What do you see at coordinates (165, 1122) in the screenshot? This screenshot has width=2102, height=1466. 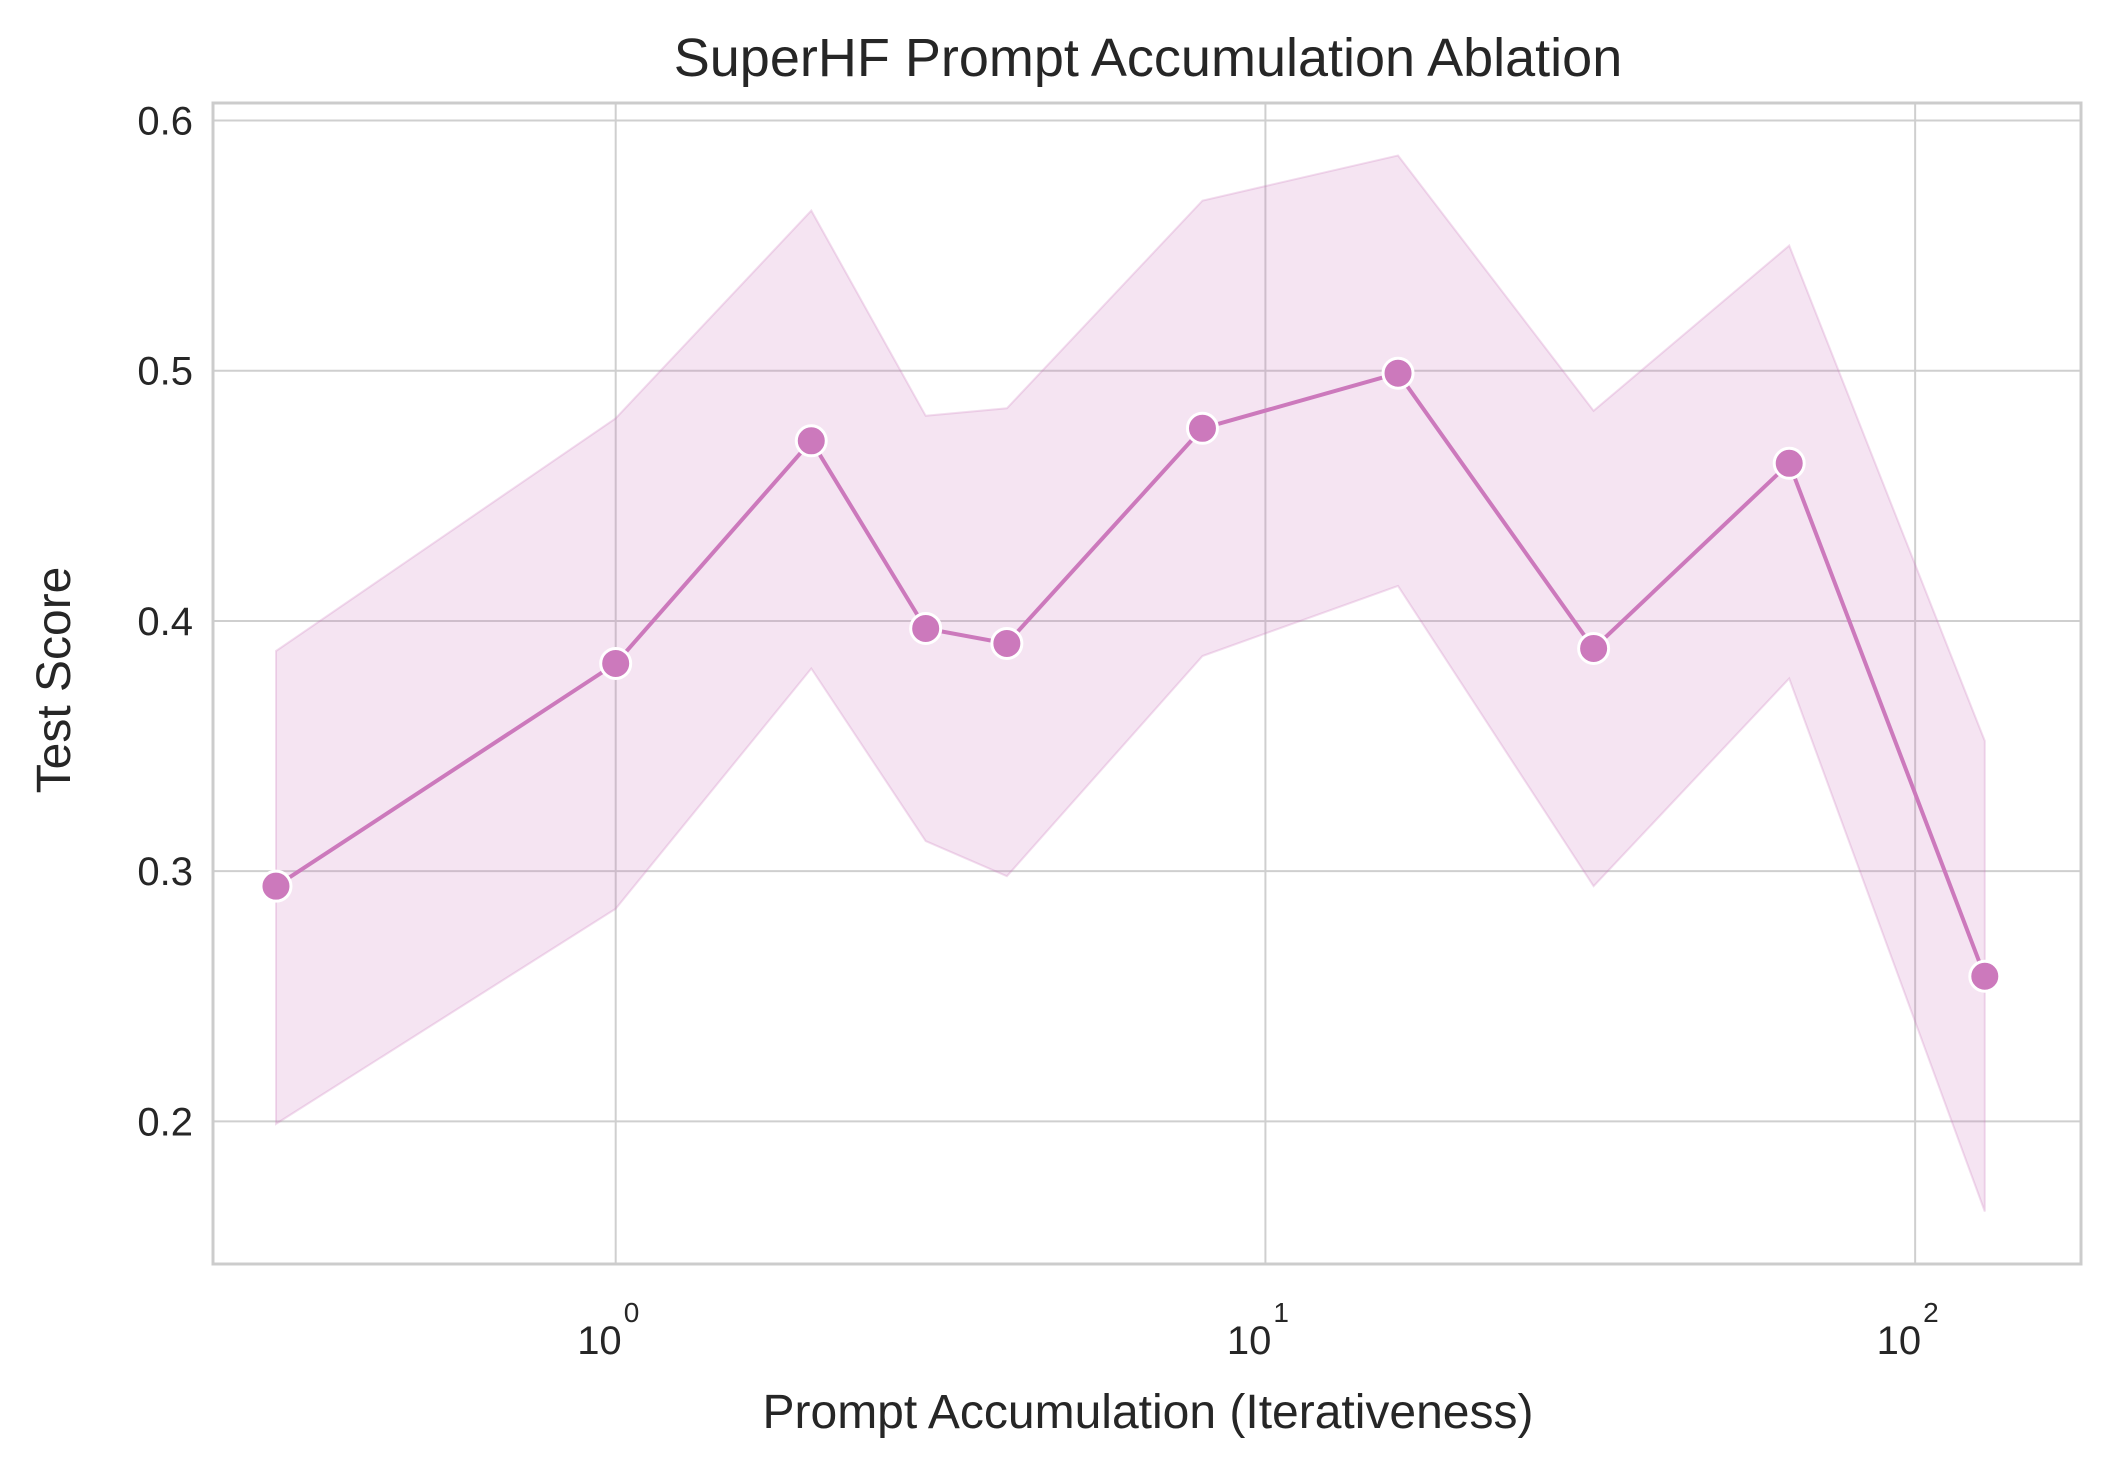 I see `y-tick-label: 0.2` at bounding box center [165, 1122].